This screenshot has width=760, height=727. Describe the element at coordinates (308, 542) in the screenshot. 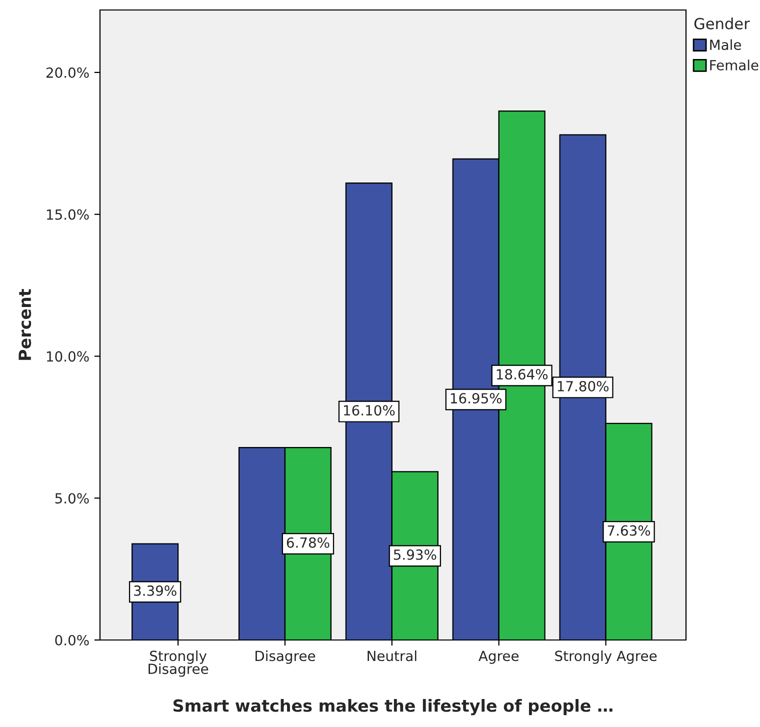

I see `data-label: 6.78%` at that location.